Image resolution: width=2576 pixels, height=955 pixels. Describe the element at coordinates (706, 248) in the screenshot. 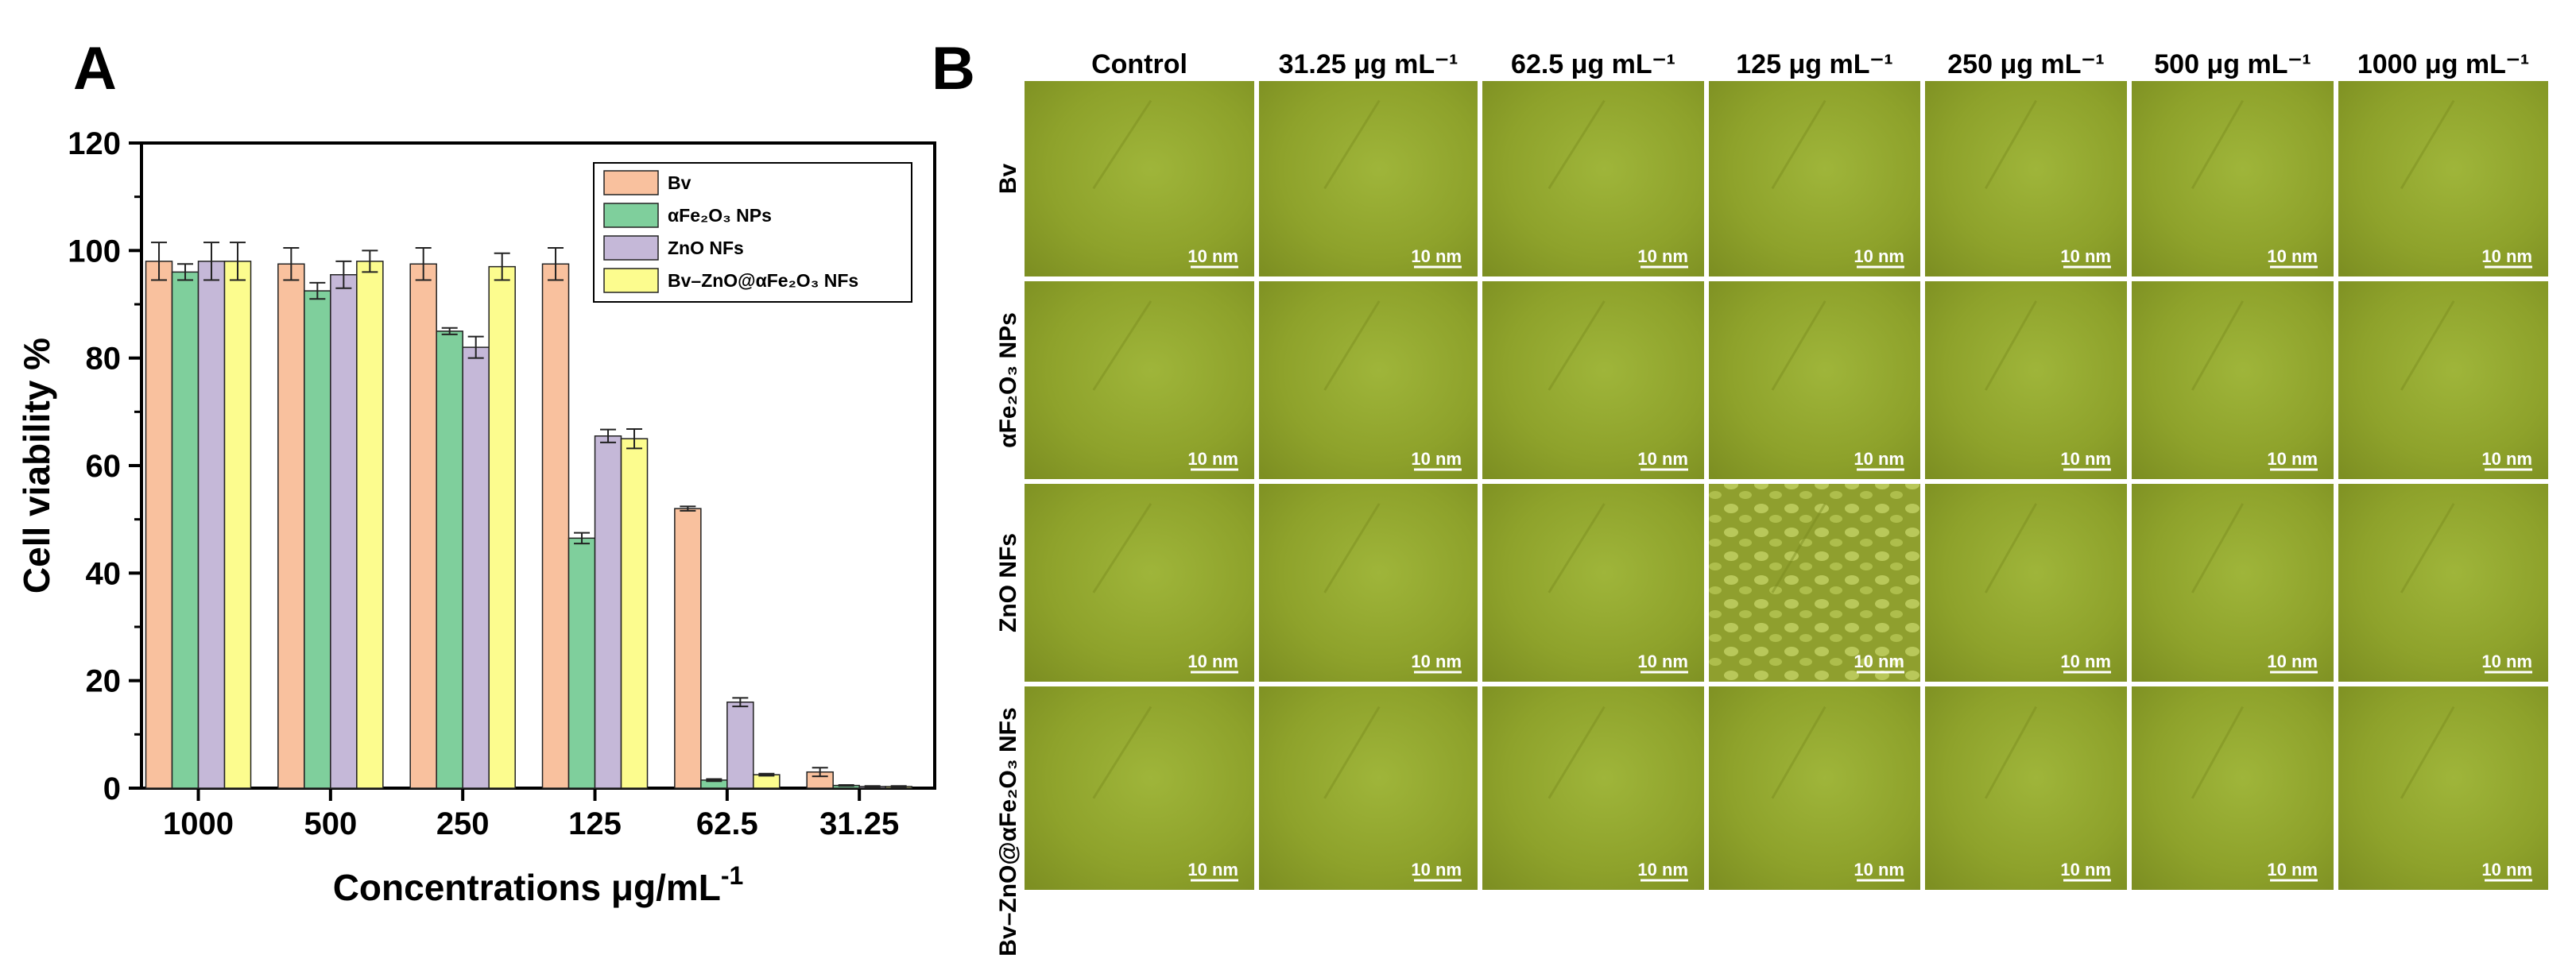

I see `legend-label: ZnO NFs` at that location.